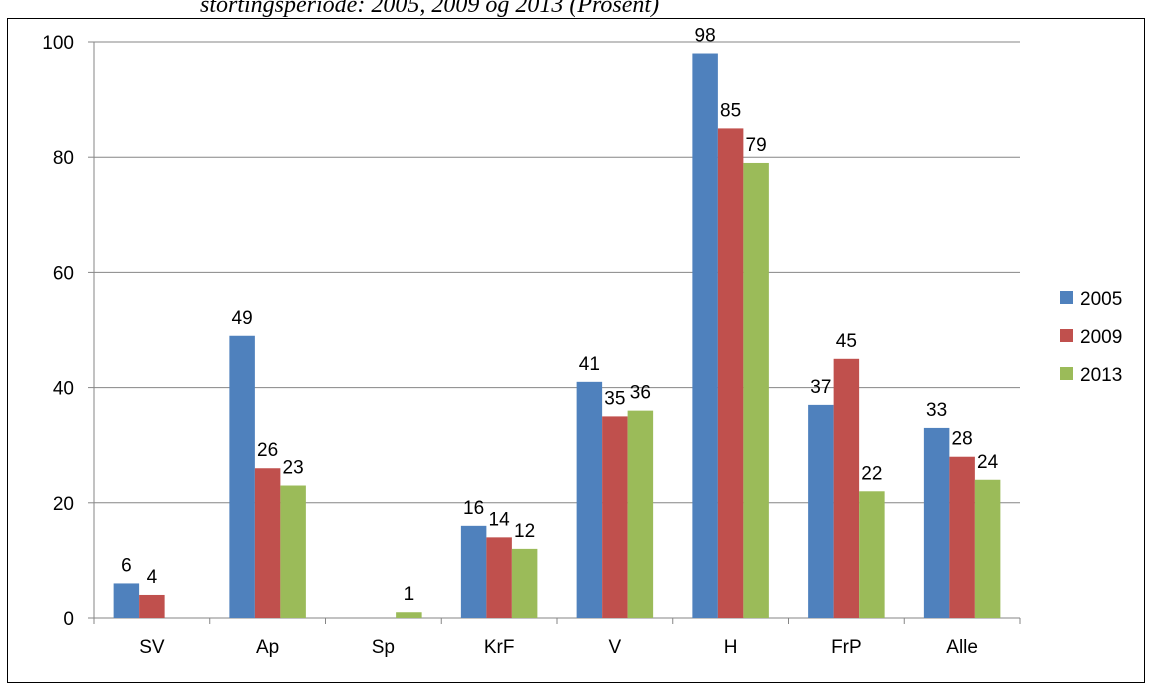 Image resolution: width=1152 pixels, height=683 pixels. I want to click on data-label: 1, so click(409, 594).